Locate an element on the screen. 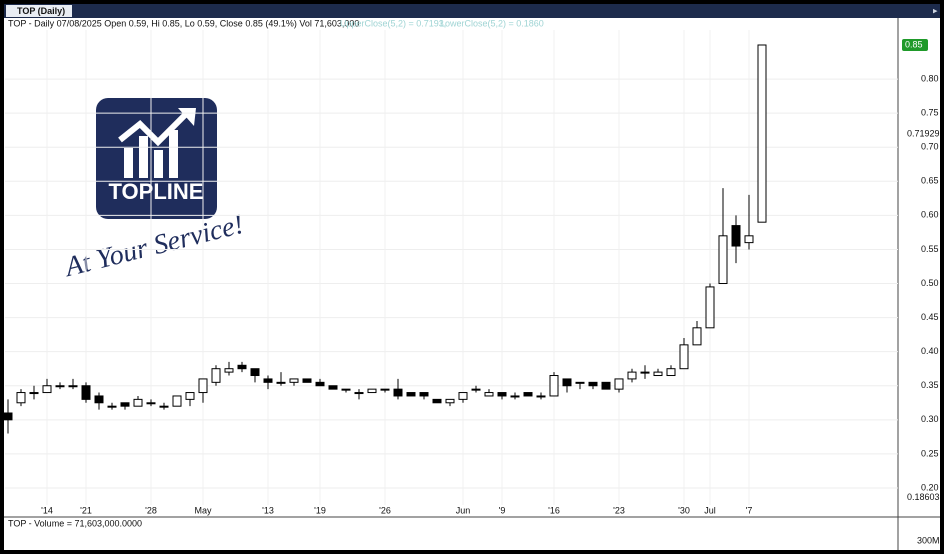  x-tick-label: '23 is located at coordinates (619, 510).